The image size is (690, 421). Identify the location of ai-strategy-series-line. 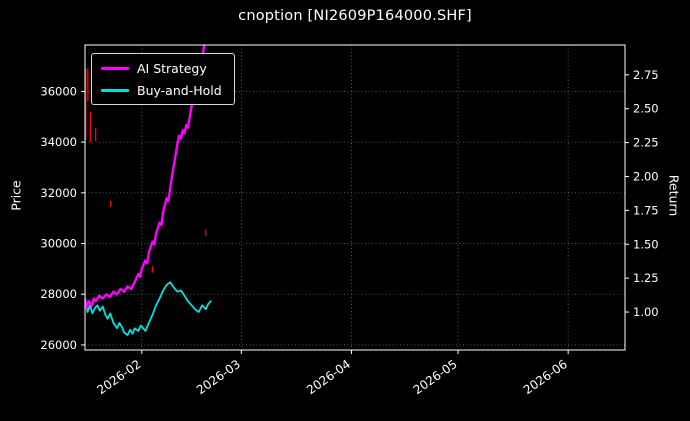
(145, 177).